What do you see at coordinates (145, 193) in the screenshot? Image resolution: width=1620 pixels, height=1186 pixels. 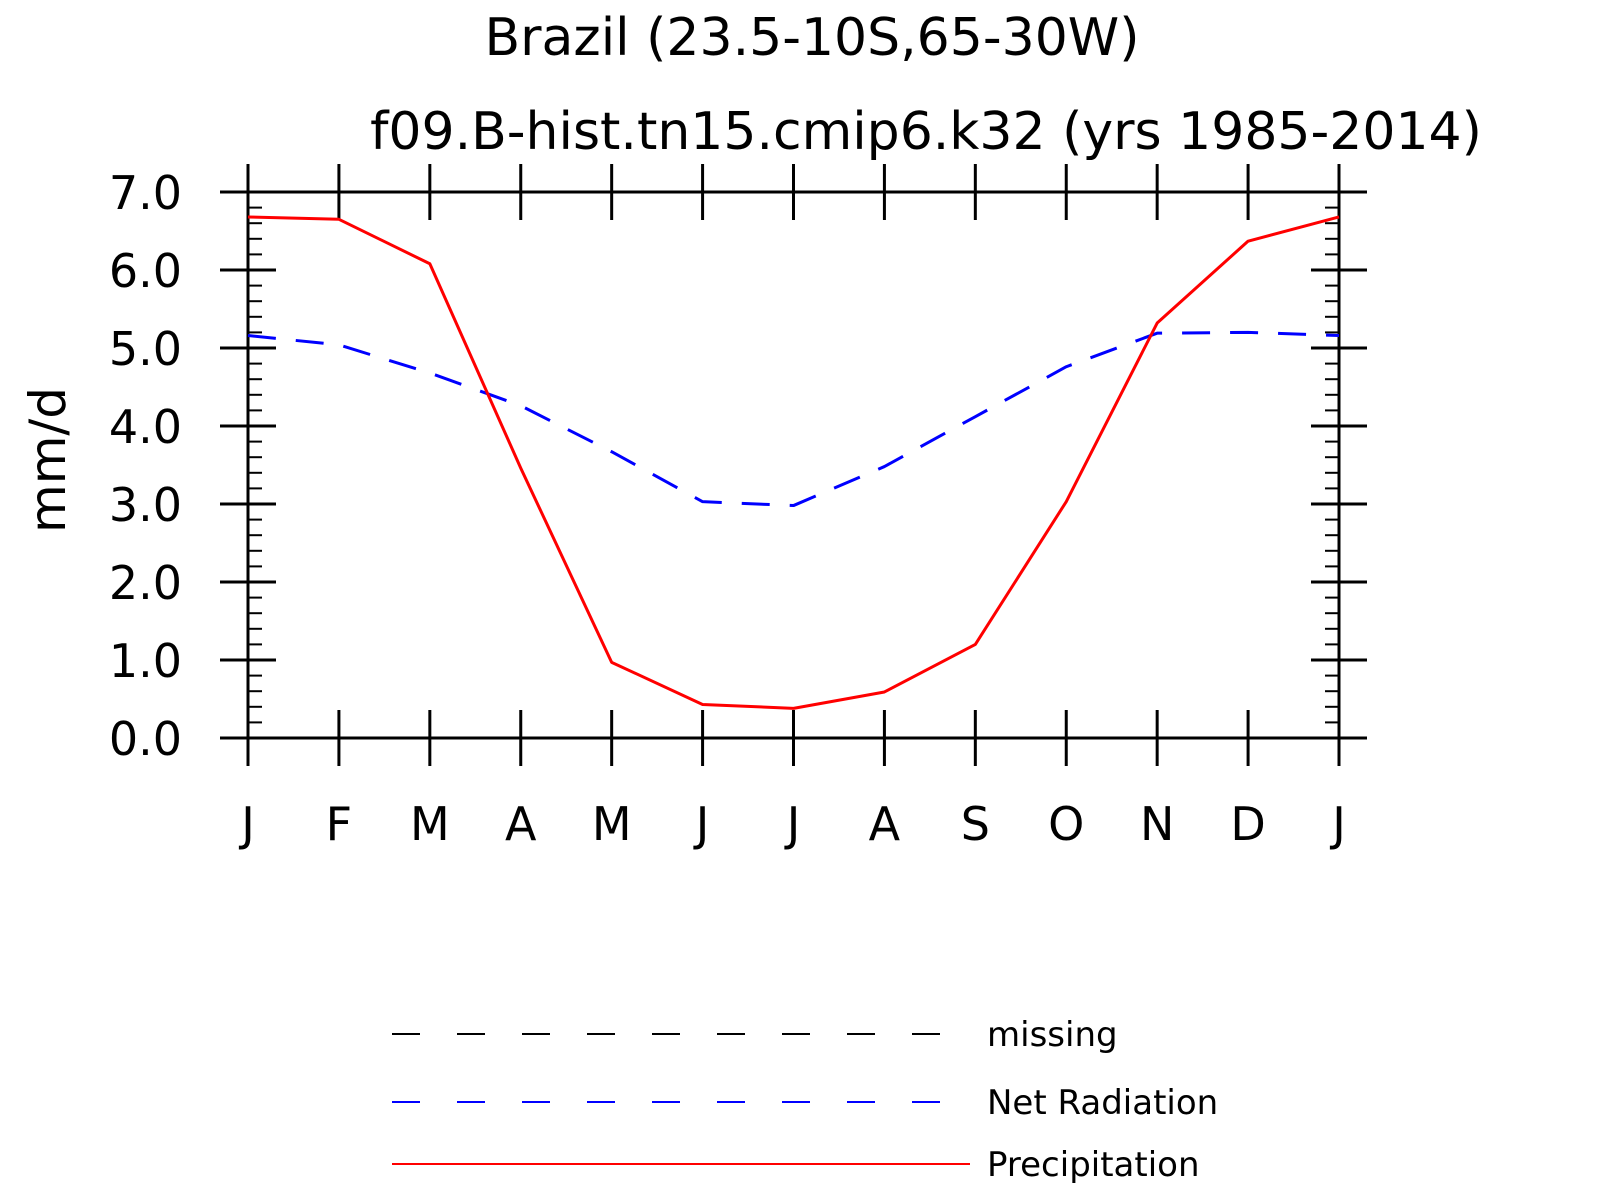 I see `y-tick-label: 7.0` at bounding box center [145, 193].